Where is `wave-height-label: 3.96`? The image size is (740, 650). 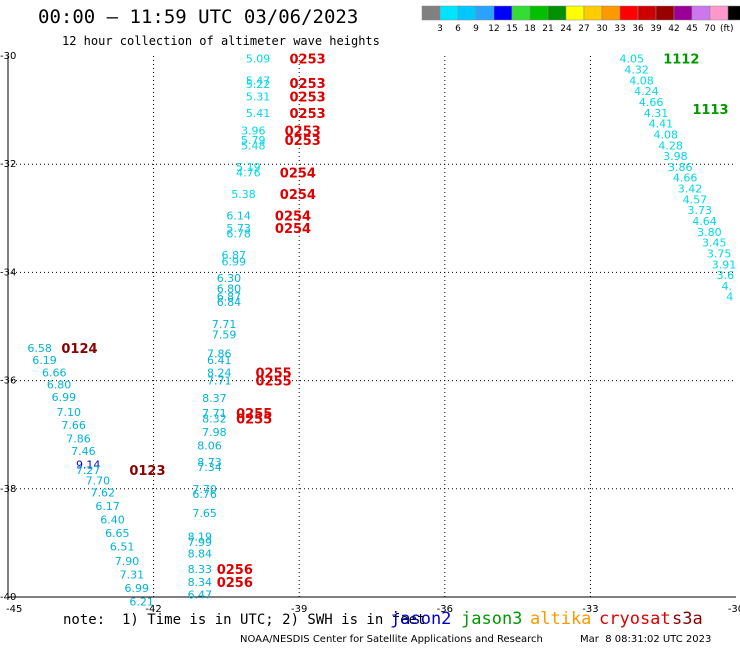
wave-height-label: 3.96 is located at coordinates (253, 131).